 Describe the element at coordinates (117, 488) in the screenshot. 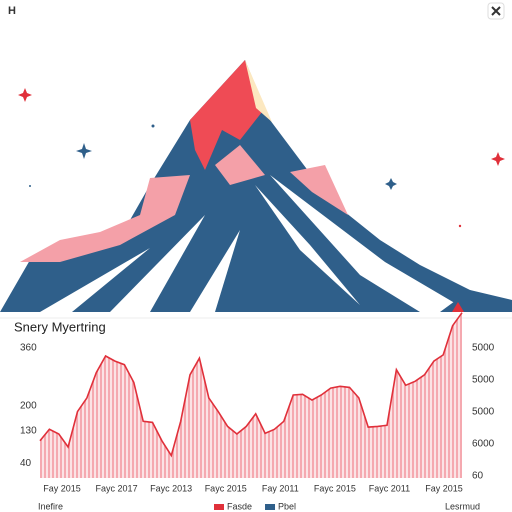

I see `x-tick-label: Fayc 2017` at that location.